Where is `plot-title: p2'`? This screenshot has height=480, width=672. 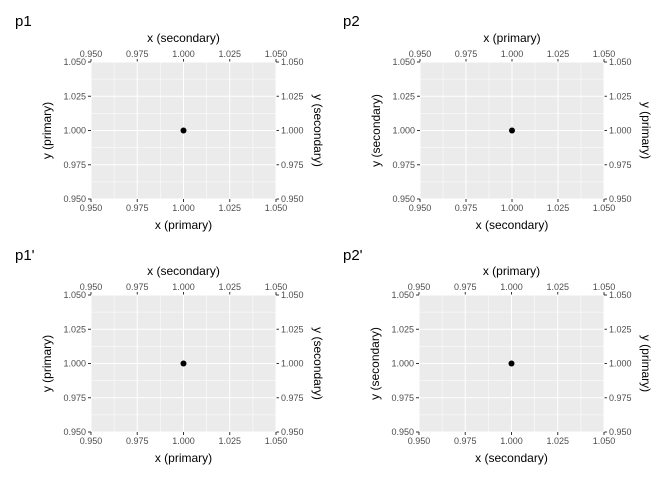 plot-title: p2' is located at coordinates (353, 255).